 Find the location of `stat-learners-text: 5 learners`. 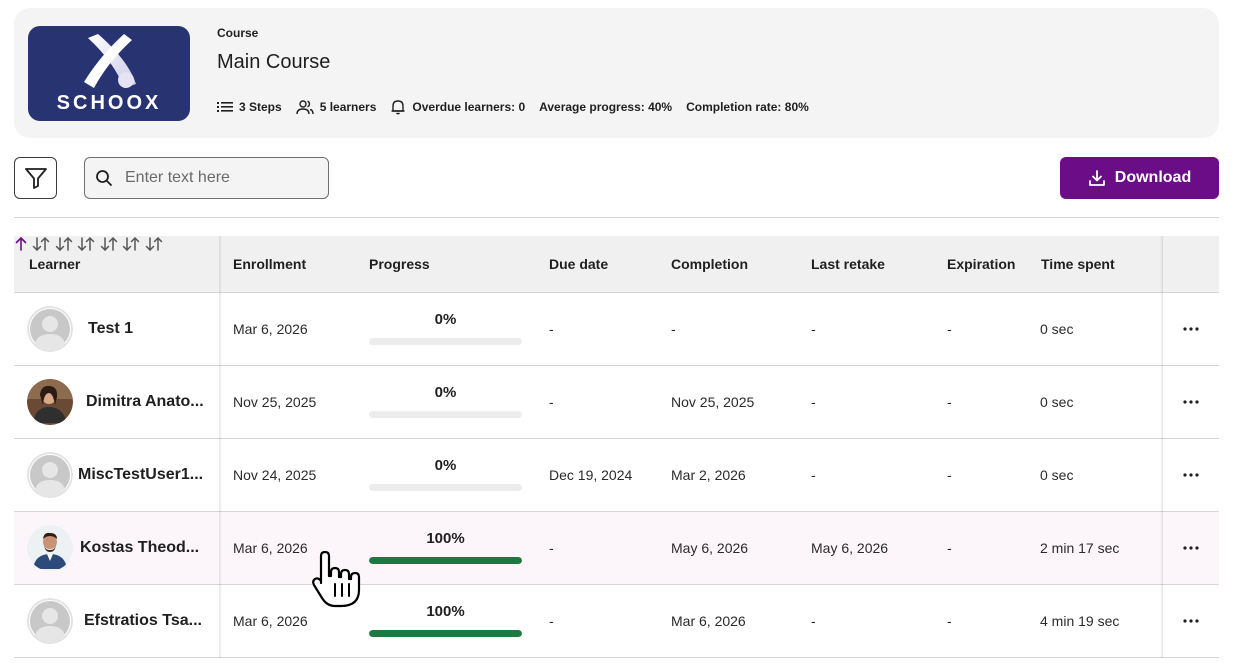

stat-learners-text: 5 learners is located at coordinates (348, 107).